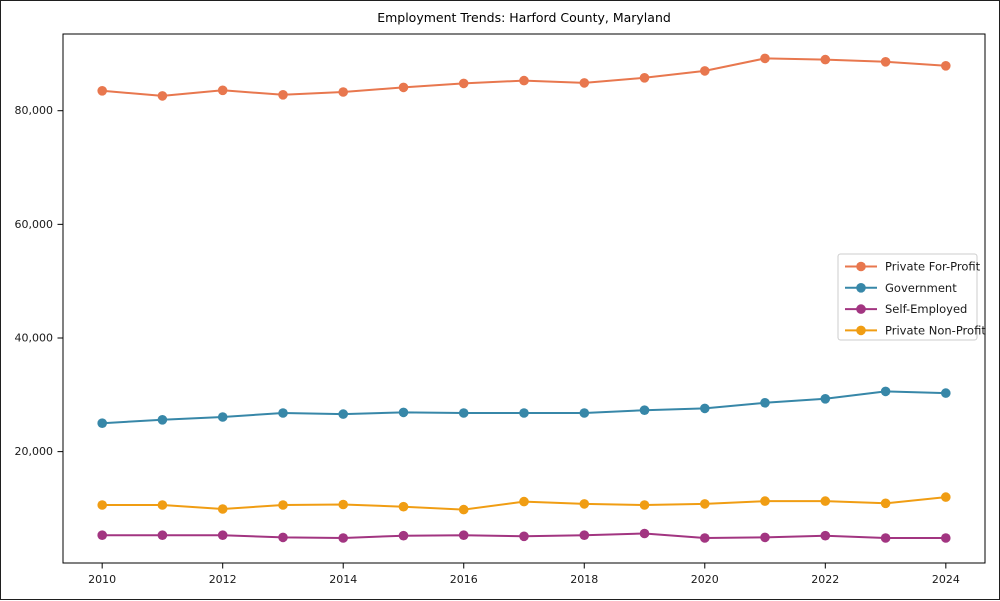 The height and width of the screenshot is (601, 1000). Describe the element at coordinates (946, 579) in the screenshot. I see `x-tick-label: 2024` at that location.